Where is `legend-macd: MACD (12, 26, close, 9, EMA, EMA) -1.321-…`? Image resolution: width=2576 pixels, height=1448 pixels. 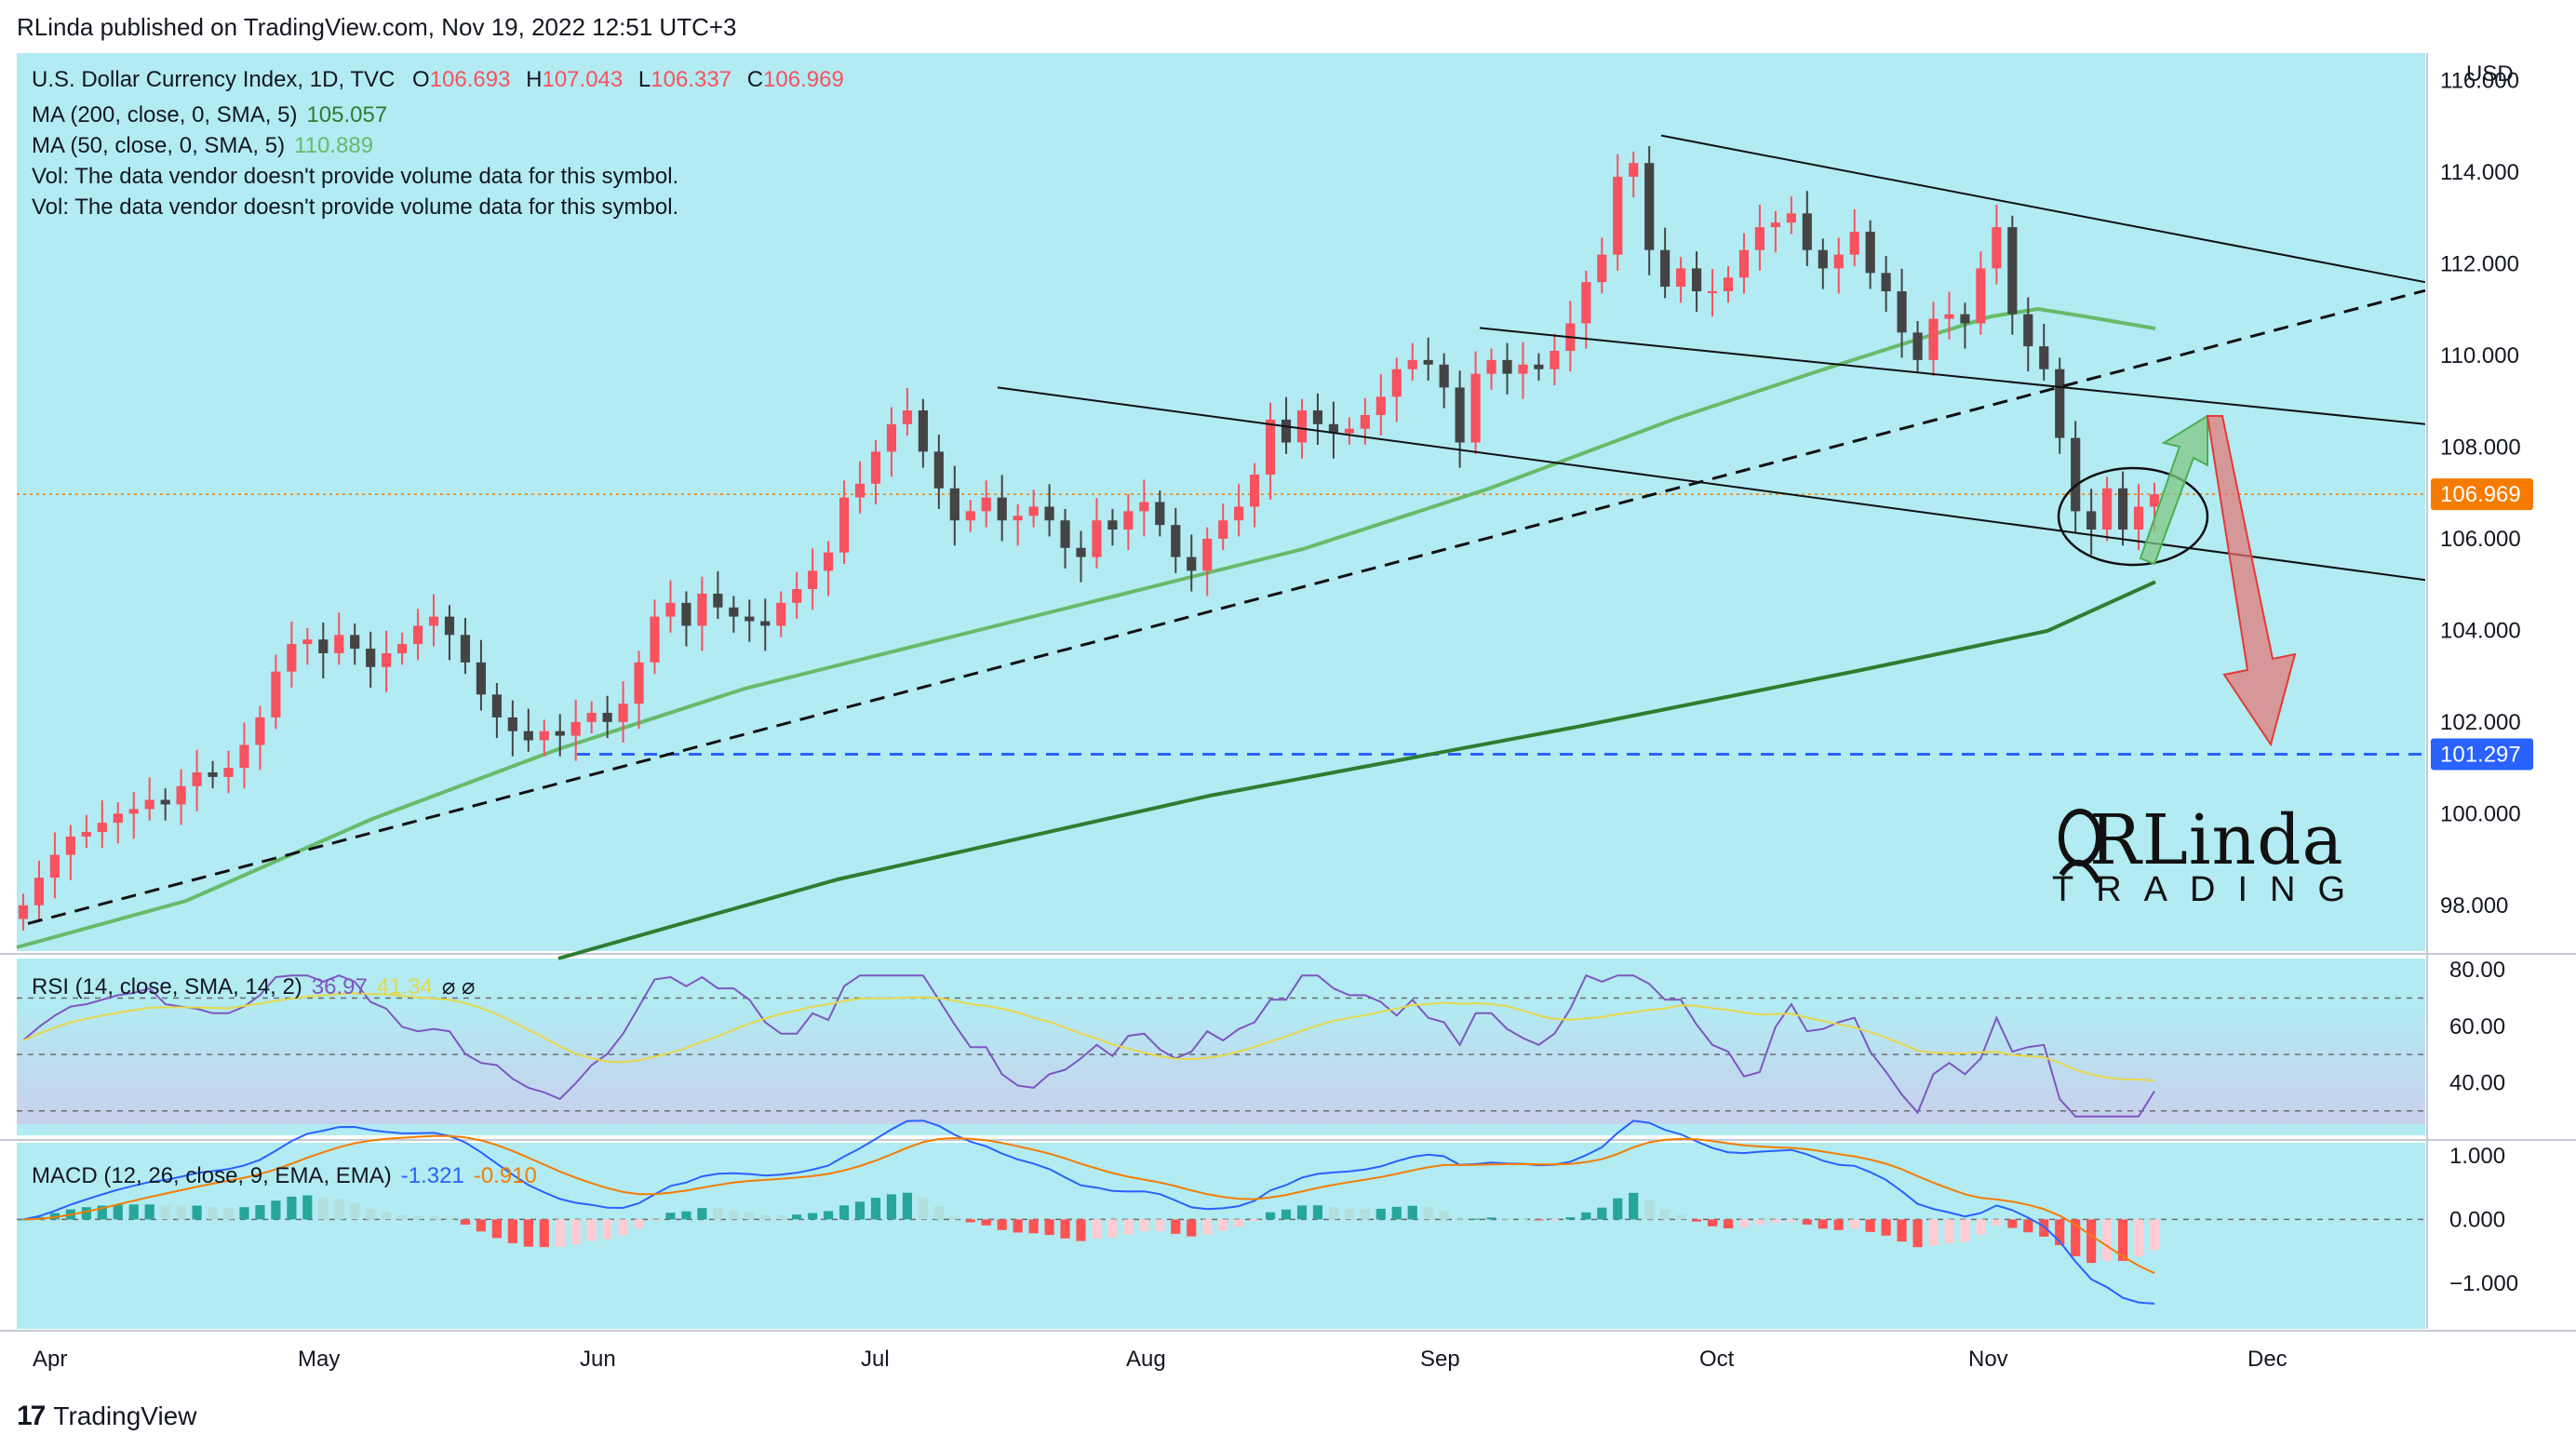 legend-macd: MACD (12, 26, close, 9, EMA, EMA) -1.321-… is located at coordinates (284, 1176).